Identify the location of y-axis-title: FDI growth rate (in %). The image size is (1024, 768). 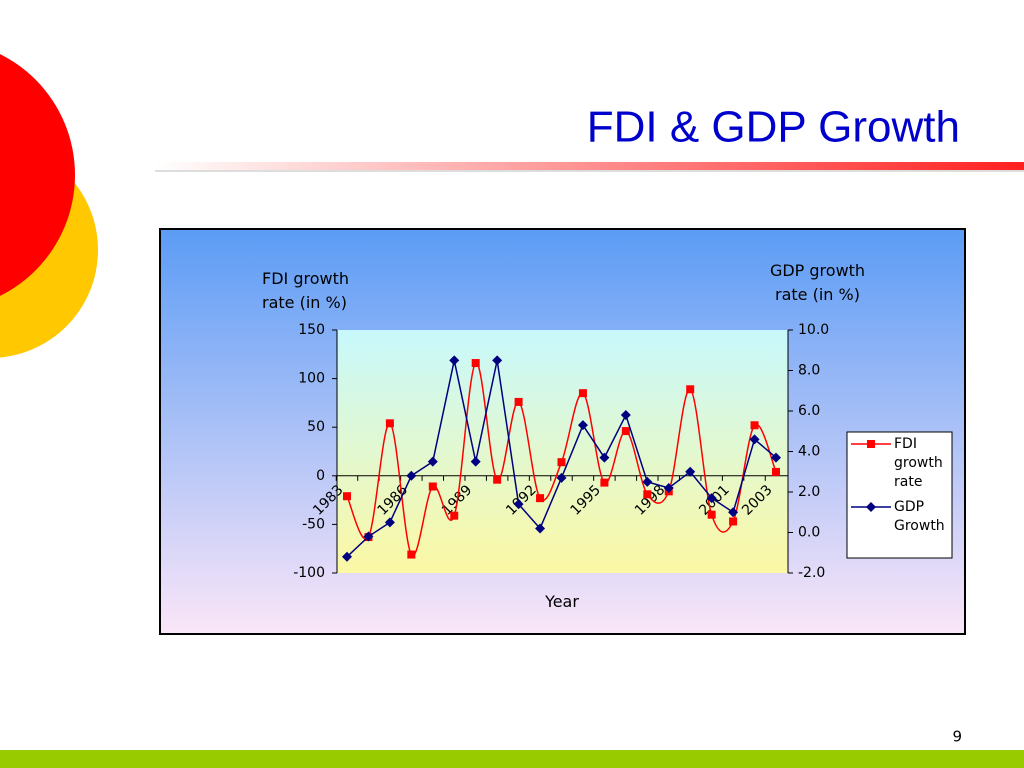
(305, 290).